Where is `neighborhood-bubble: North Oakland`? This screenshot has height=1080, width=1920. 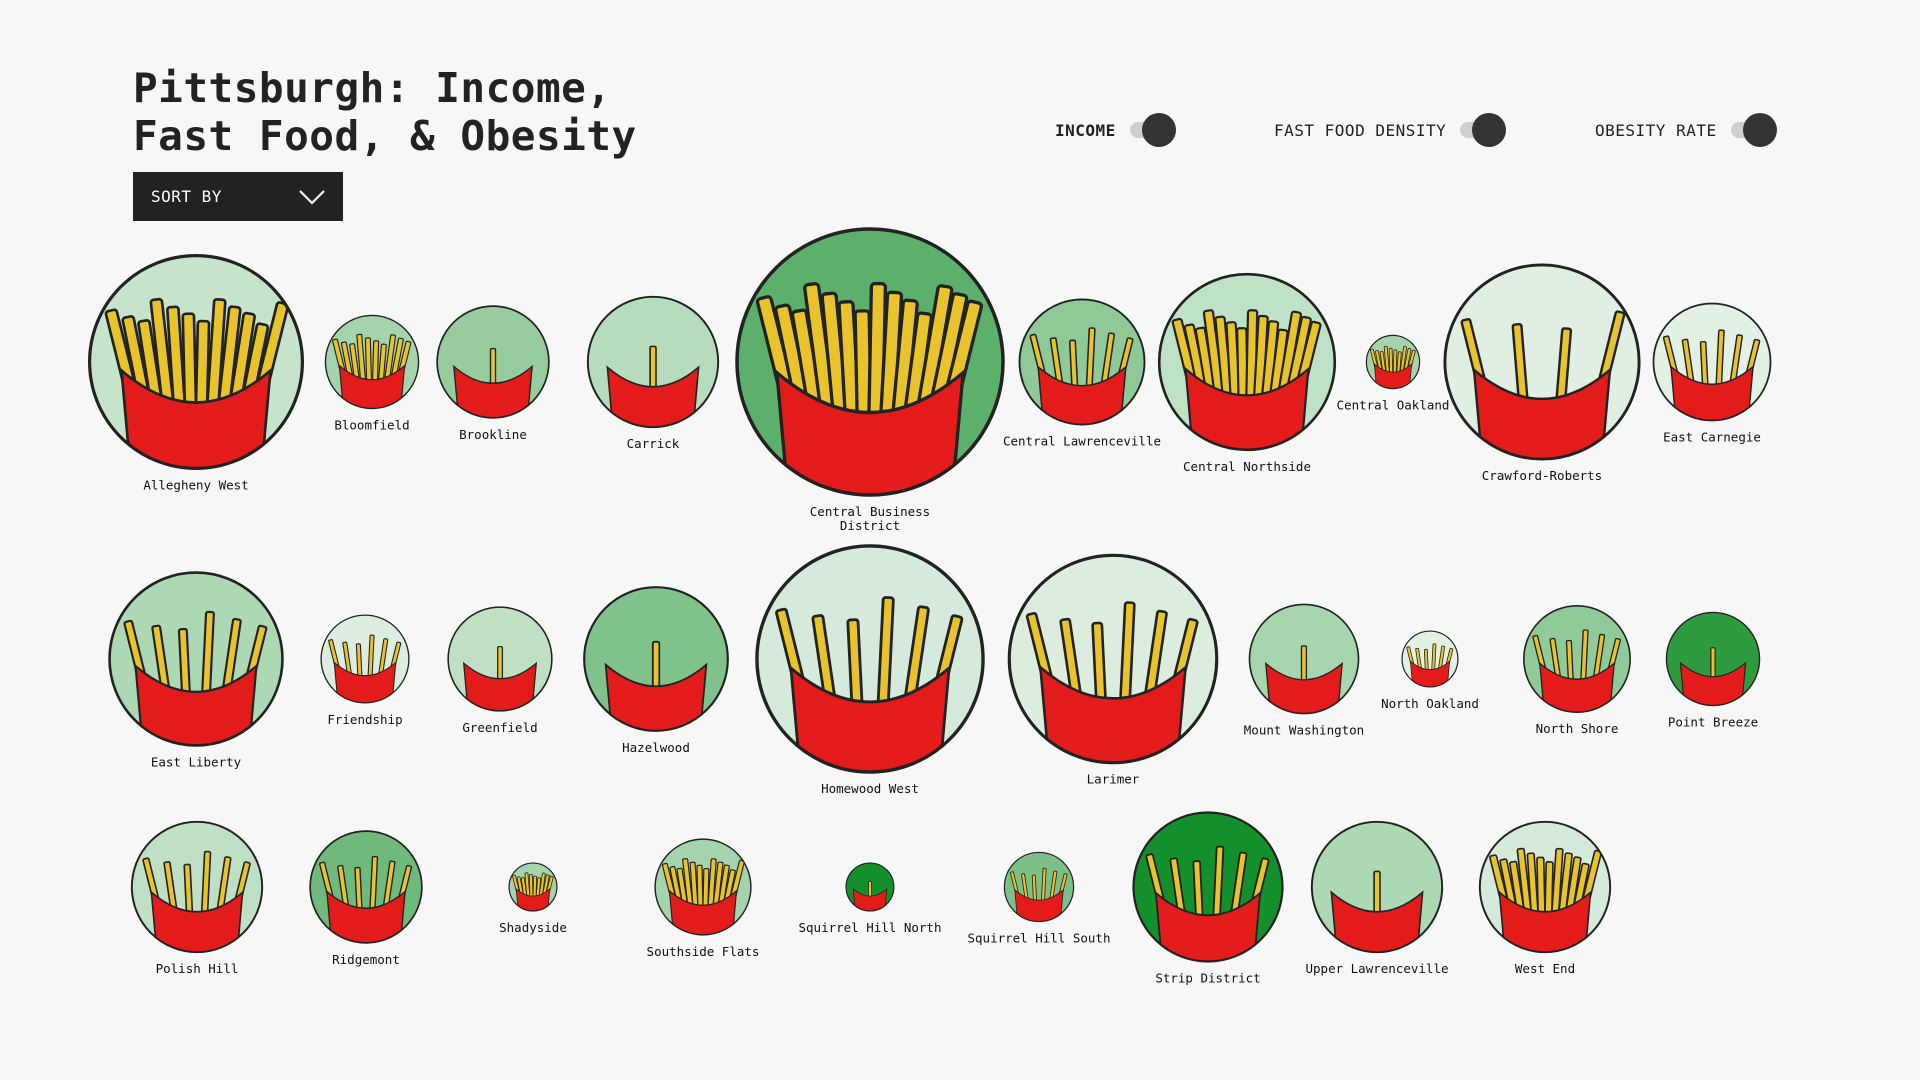 neighborhood-bubble: North Oakland is located at coordinates (1430, 670).